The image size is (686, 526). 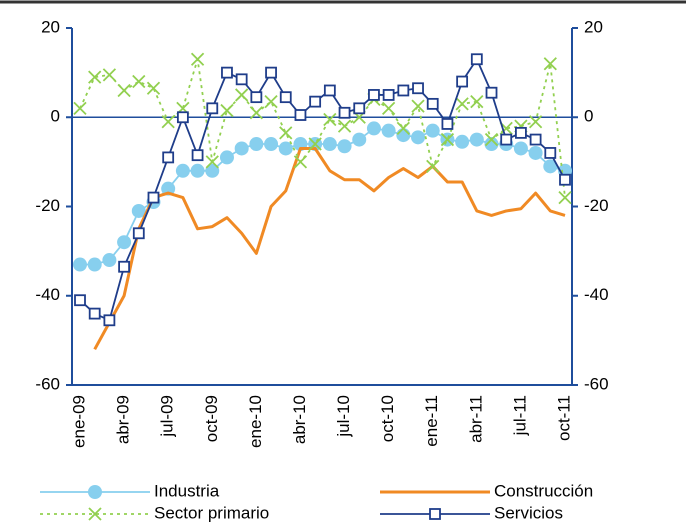 What do you see at coordinates (528, 512) in the screenshot?
I see `legend-label: Servicios` at bounding box center [528, 512].